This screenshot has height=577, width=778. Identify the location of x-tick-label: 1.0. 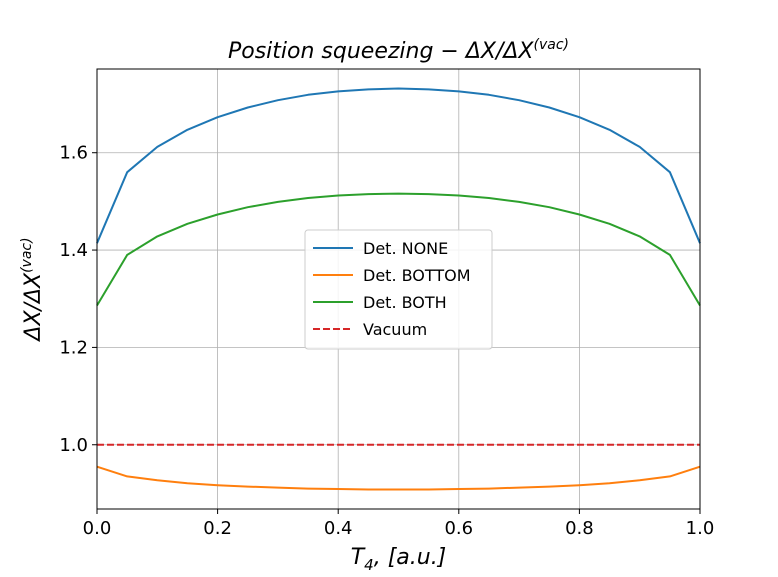
(700, 528).